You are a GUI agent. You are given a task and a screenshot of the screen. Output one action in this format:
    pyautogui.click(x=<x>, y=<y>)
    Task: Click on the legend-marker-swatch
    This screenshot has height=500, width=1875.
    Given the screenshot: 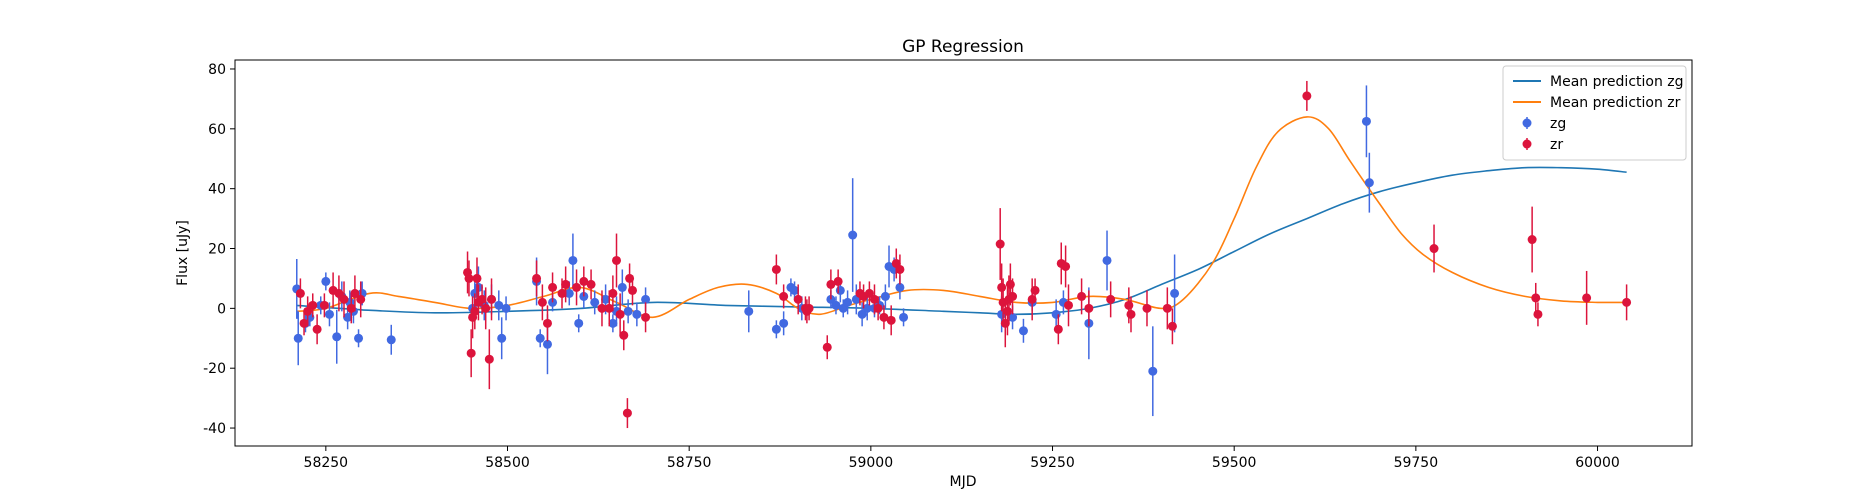 What is the action you would take?
    pyautogui.click(x=1527, y=123)
    